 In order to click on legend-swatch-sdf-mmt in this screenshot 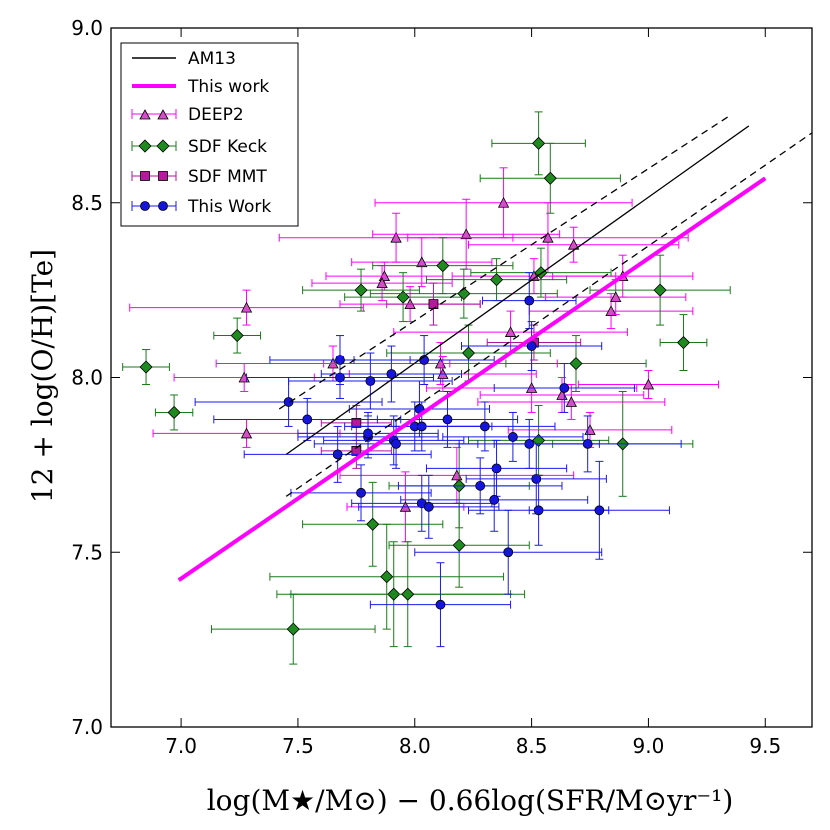, I will do `click(154, 176)`.